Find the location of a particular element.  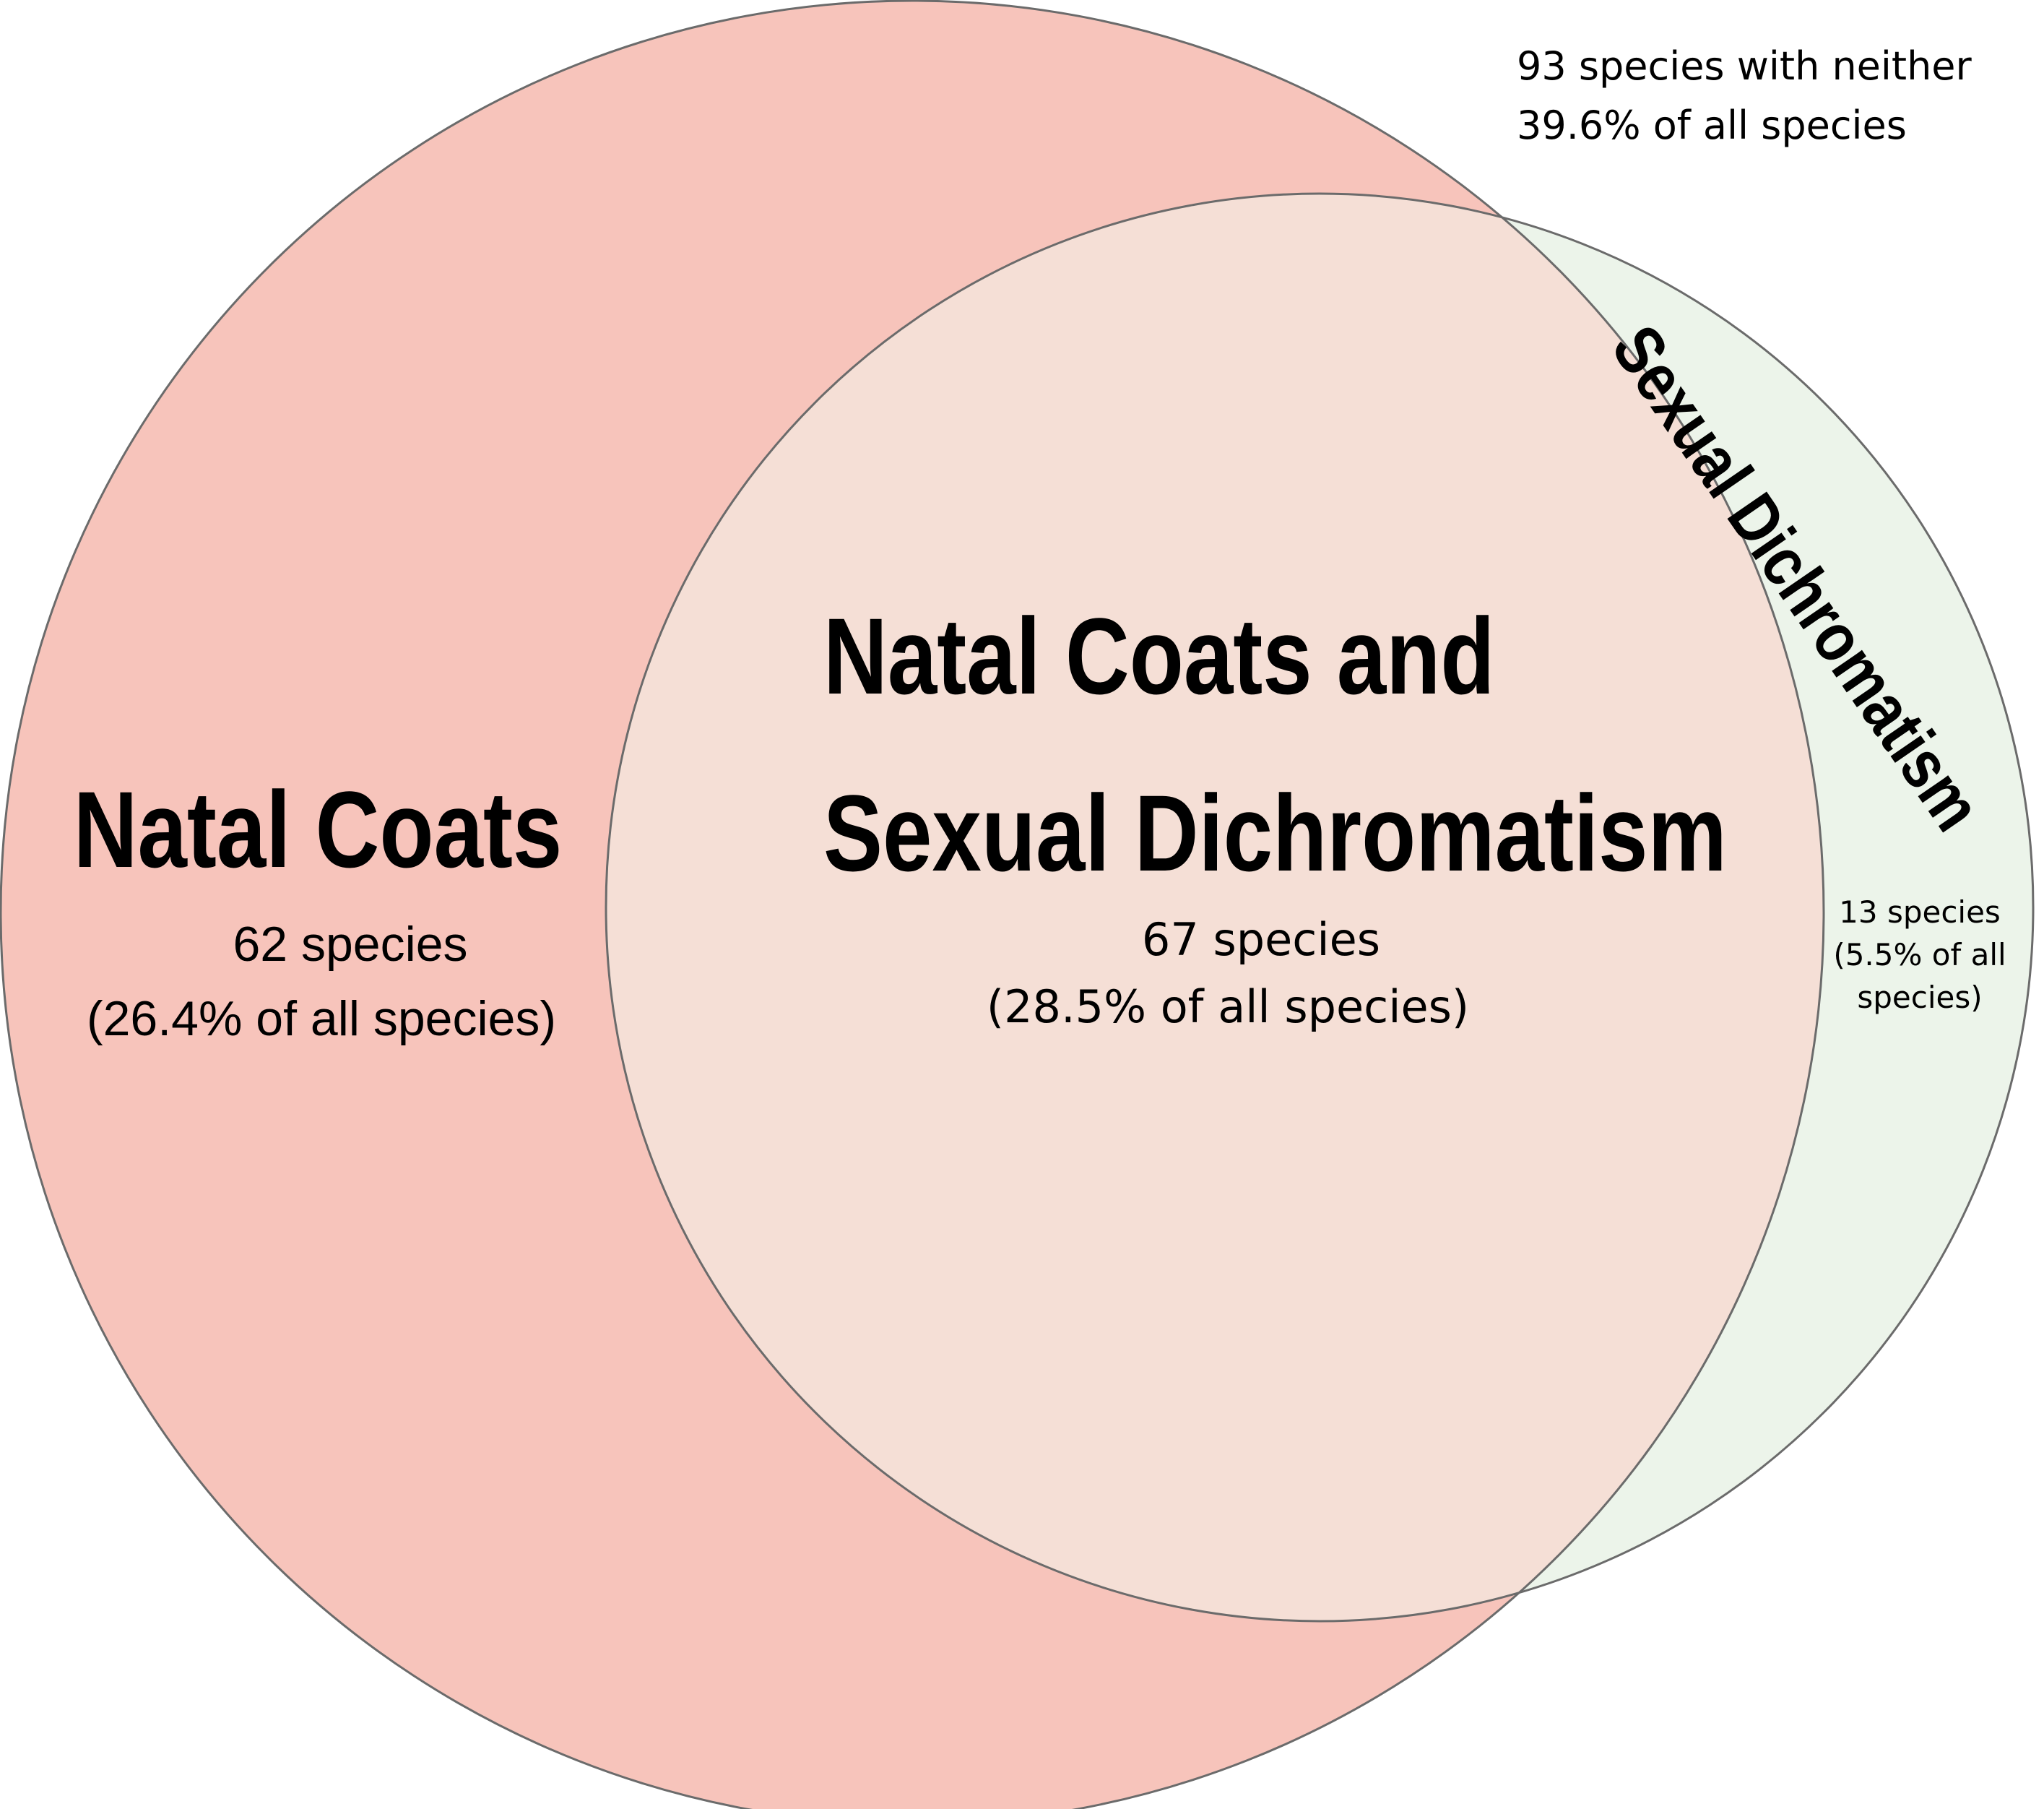

sexual-dichromatism-count: 13 species is located at coordinates (1920, 912).